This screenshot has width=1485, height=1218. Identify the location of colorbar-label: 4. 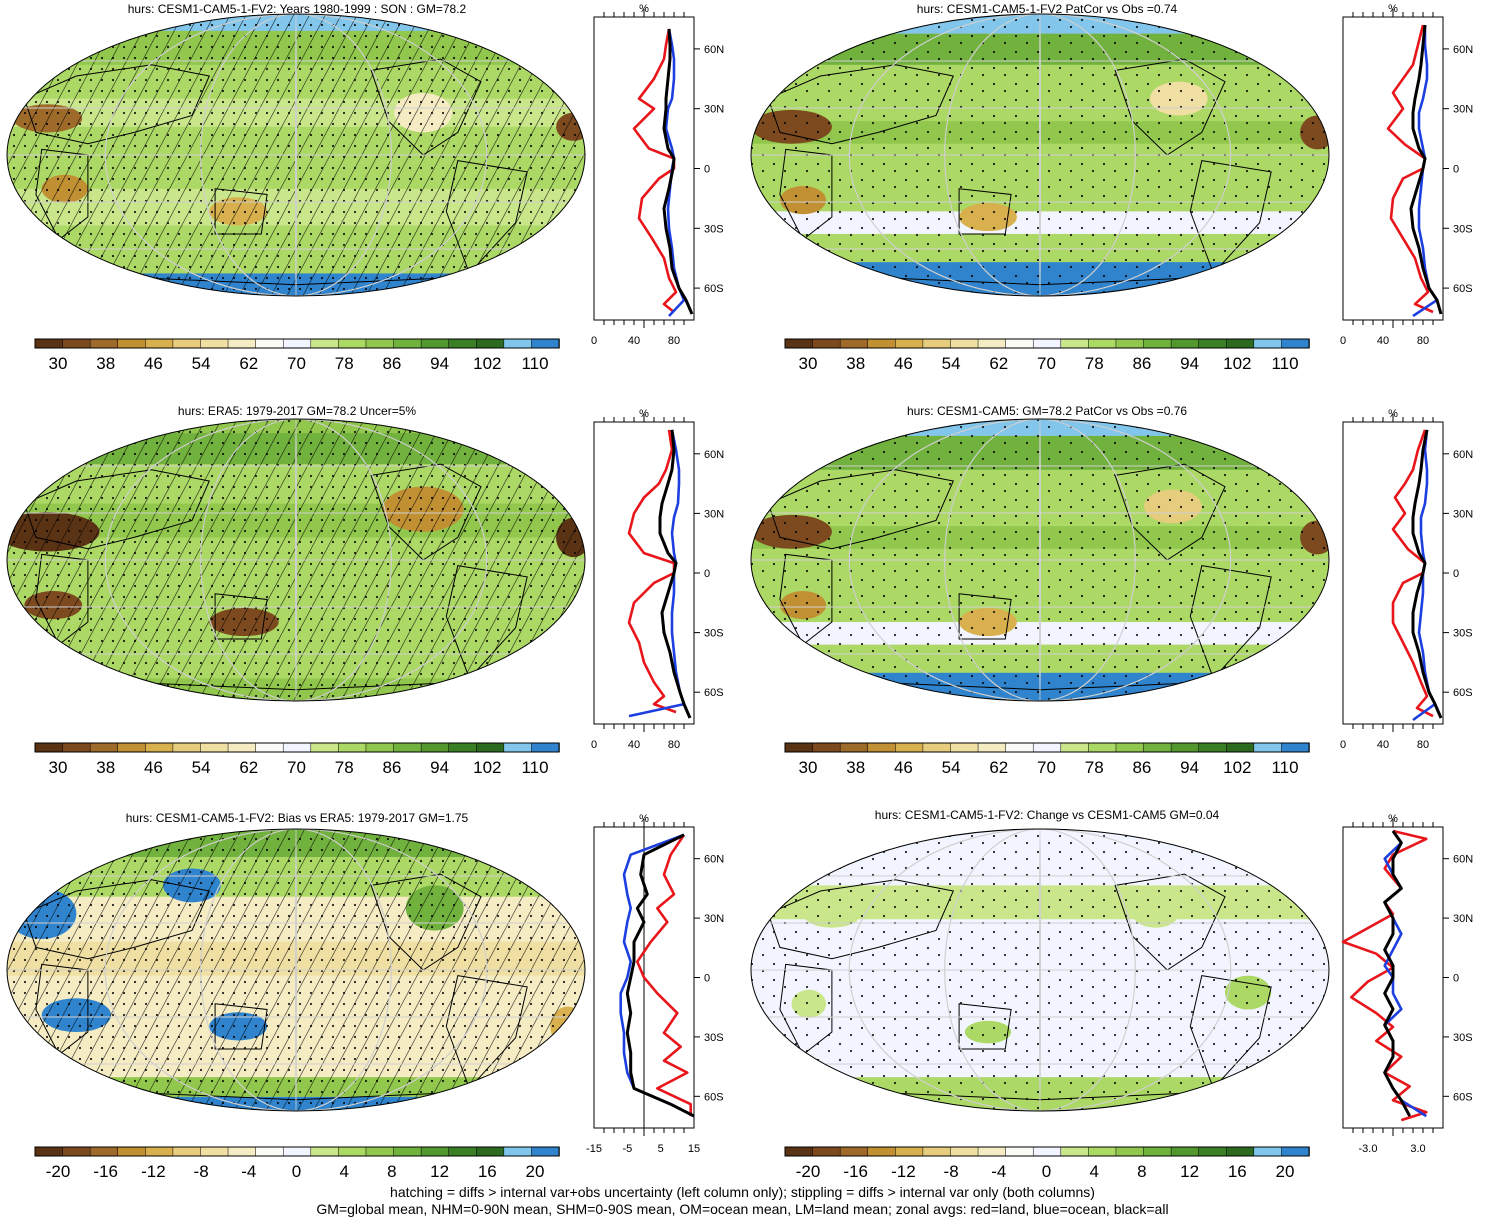
(343, 1171).